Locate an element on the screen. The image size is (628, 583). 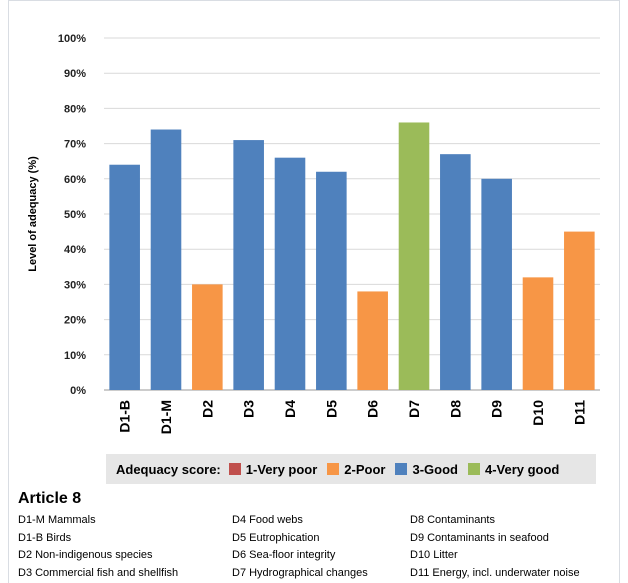
bar-d9 is located at coordinates (496, 284).